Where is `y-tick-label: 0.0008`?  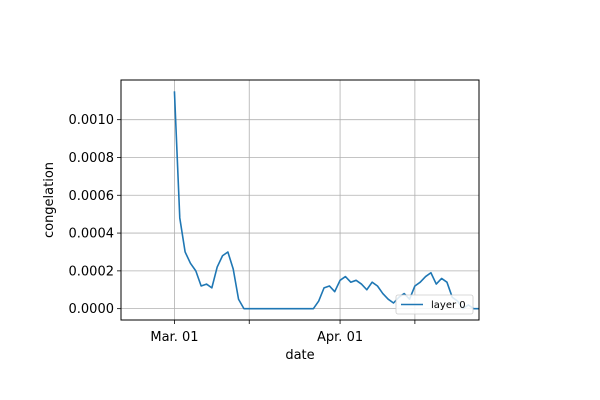
y-tick-label: 0.0008 is located at coordinates (92, 158).